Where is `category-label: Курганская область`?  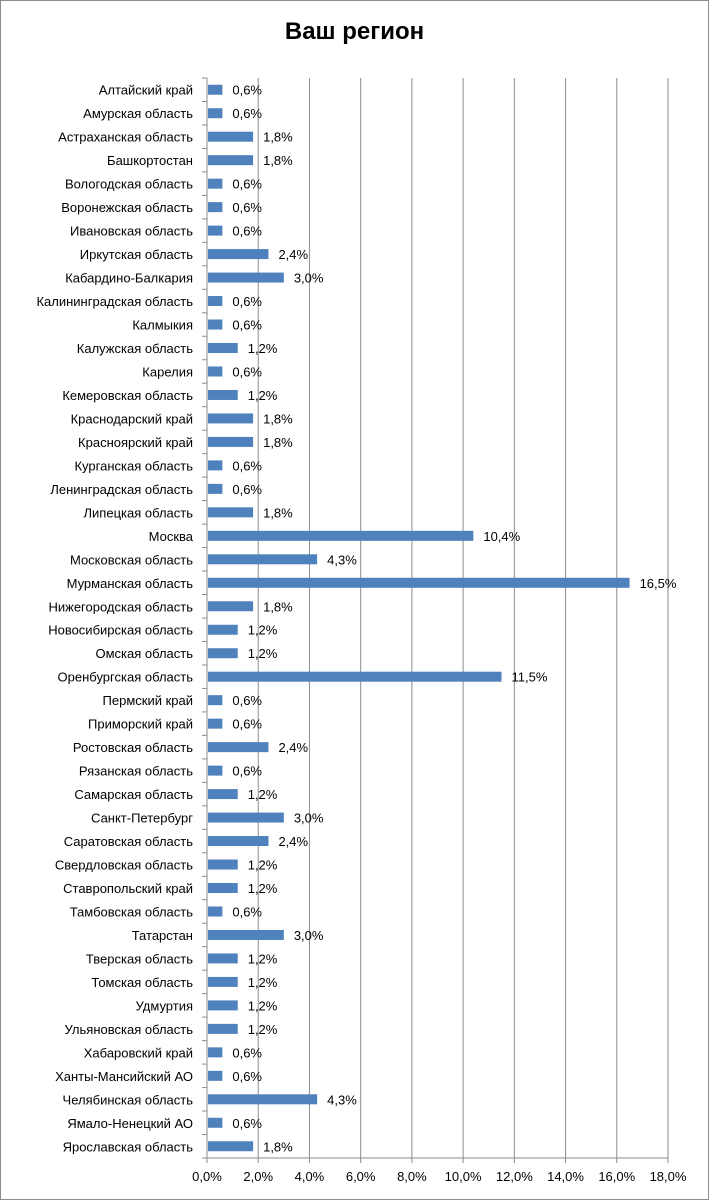 category-label: Курганская область is located at coordinates (133, 465).